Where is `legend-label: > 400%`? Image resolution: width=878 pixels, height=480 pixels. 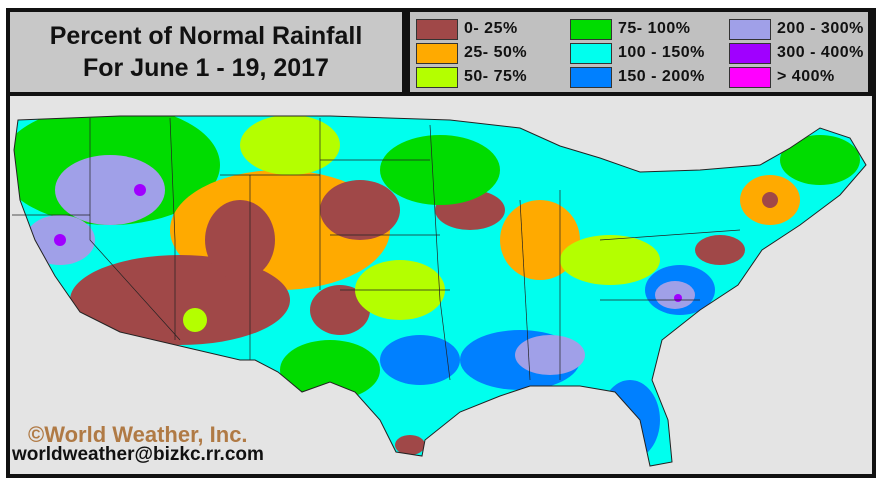
legend-label: > 400% is located at coordinates (806, 76).